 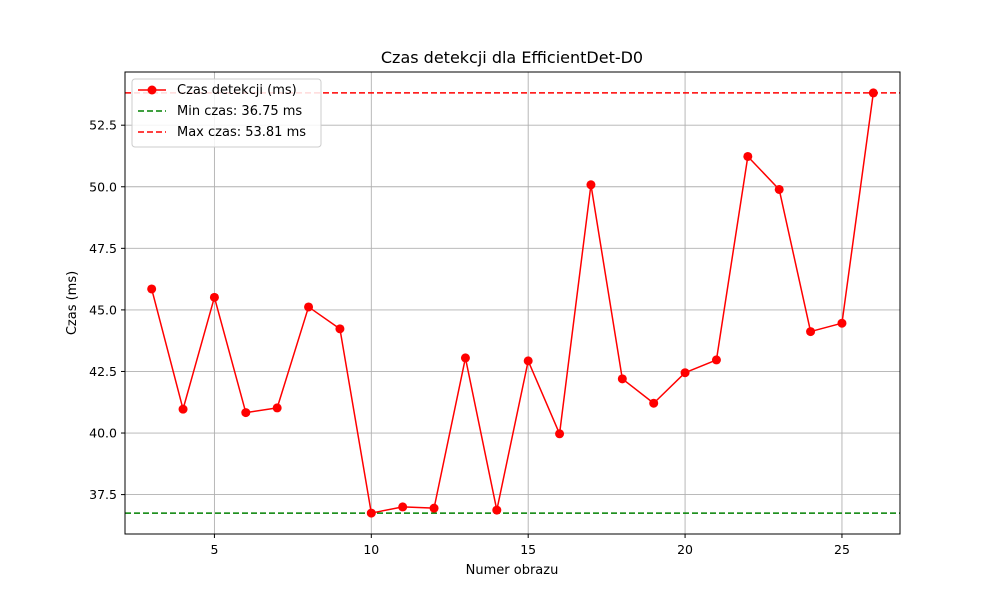 I want to click on legend-entry-series: Czas detekcji (ms), so click(x=217, y=90).